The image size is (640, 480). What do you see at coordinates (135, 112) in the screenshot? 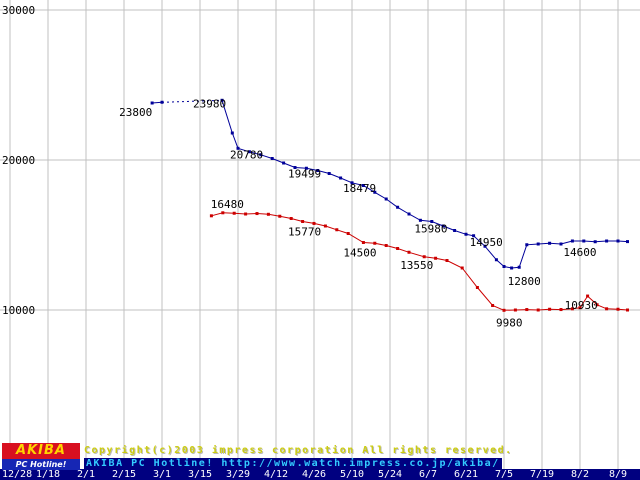
I see `data-label: 23800` at bounding box center [135, 112].